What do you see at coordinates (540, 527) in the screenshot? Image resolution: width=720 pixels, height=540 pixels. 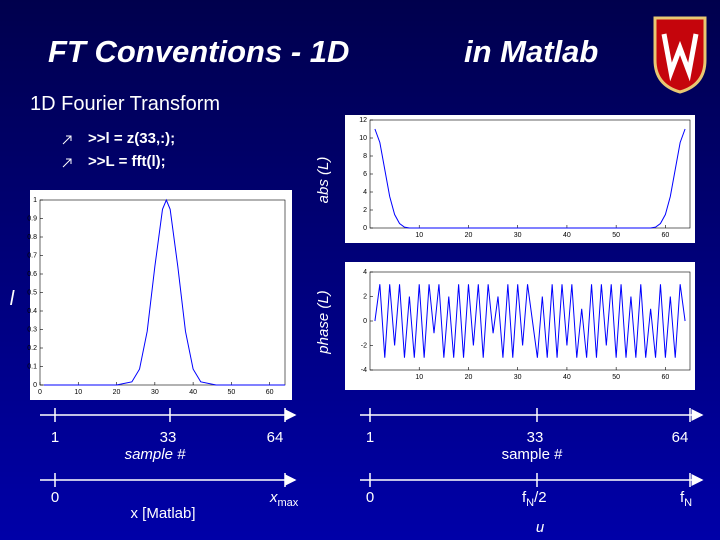 I see `coord-name: u` at bounding box center [540, 527].